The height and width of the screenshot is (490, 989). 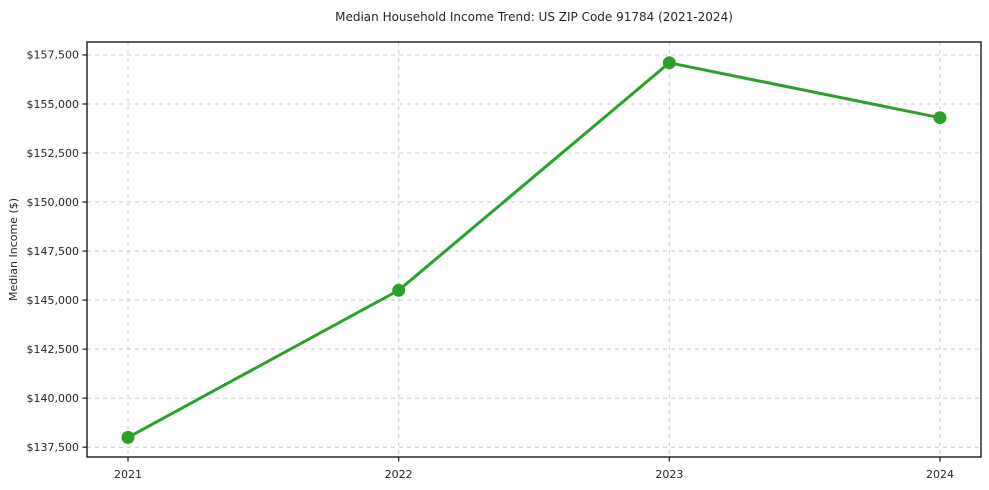 What do you see at coordinates (53, 251) in the screenshot?
I see `y-tick-label: $147,500` at bounding box center [53, 251].